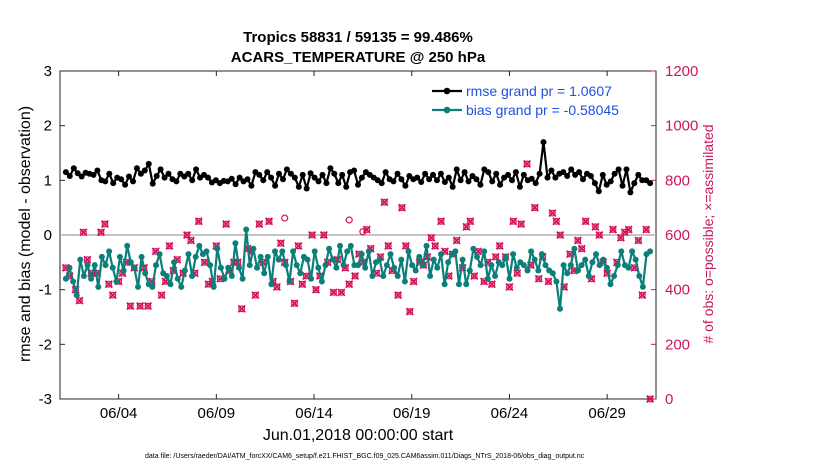 The height and width of the screenshot is (470, 830). Describe the element at coordinates (539, 101) in the screenshot. I see `legend-box` at that location.